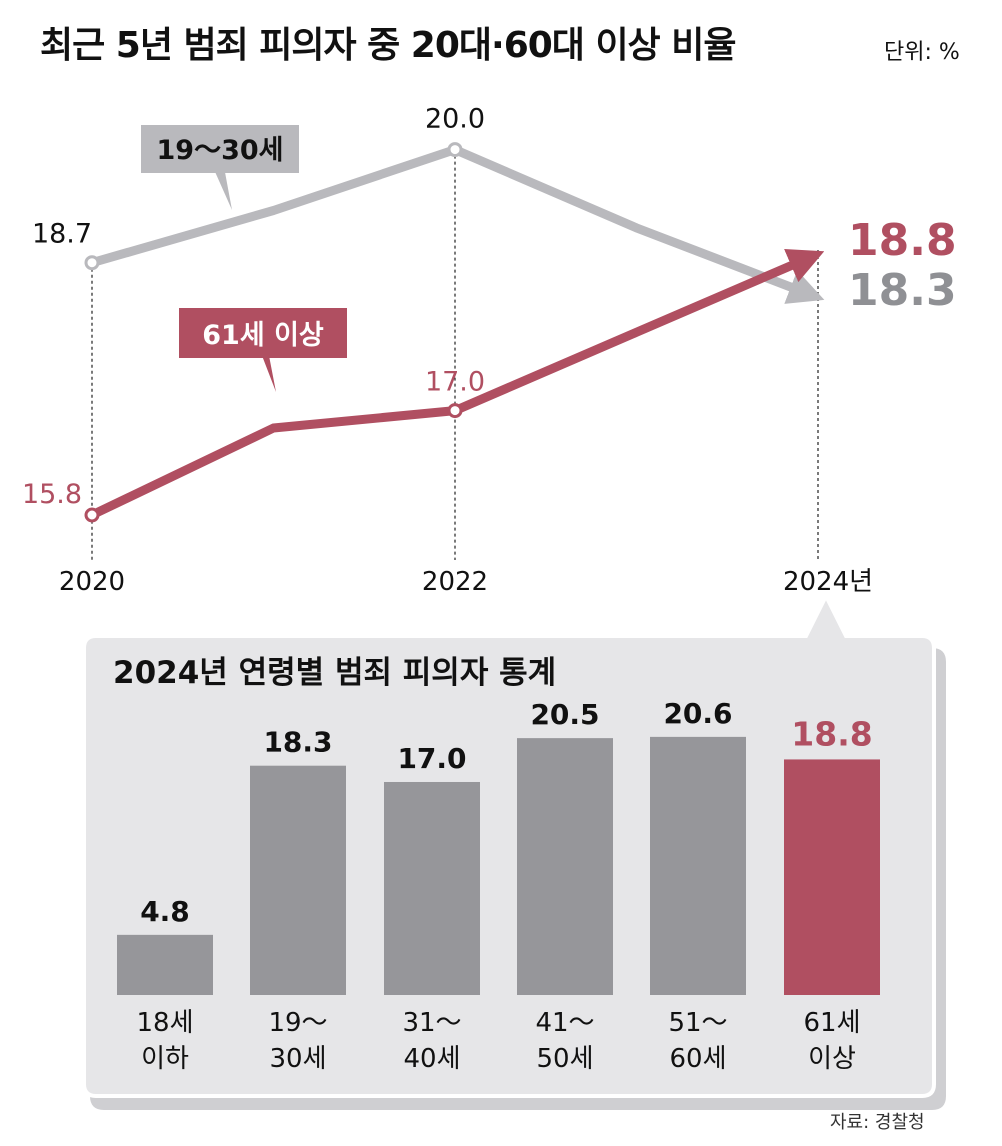 Image resolution: width=1002 pixels, height=1146 pixels. What do you see at coordinates (220, 167) in the screenshot?
I see `series-callout-age-19-30: 19～30세` at bounding box center [220, 167].